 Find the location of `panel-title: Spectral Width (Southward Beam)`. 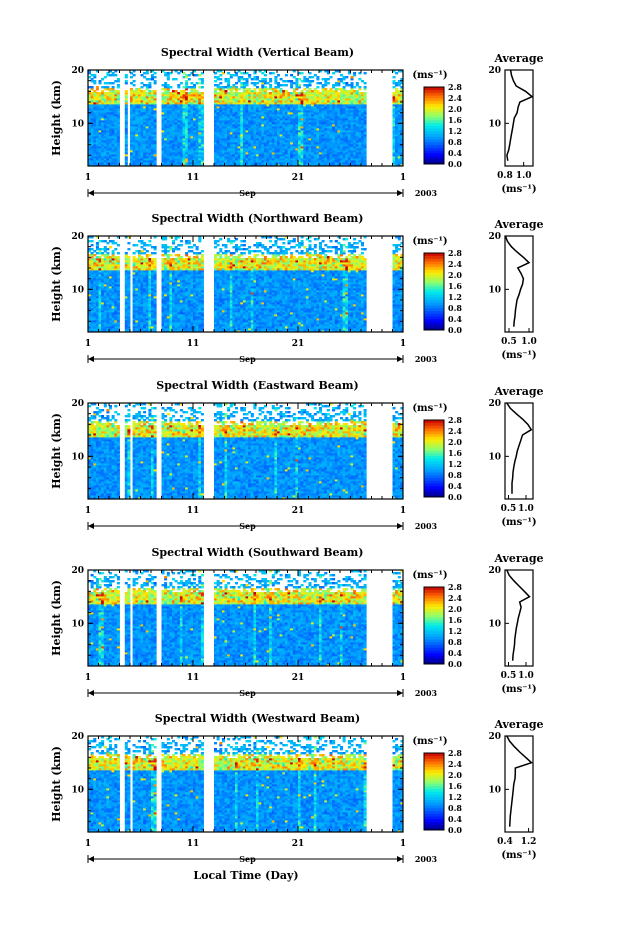

panel-title: Spectral Width (Southward Beam) is located at coordinates (257, 552).